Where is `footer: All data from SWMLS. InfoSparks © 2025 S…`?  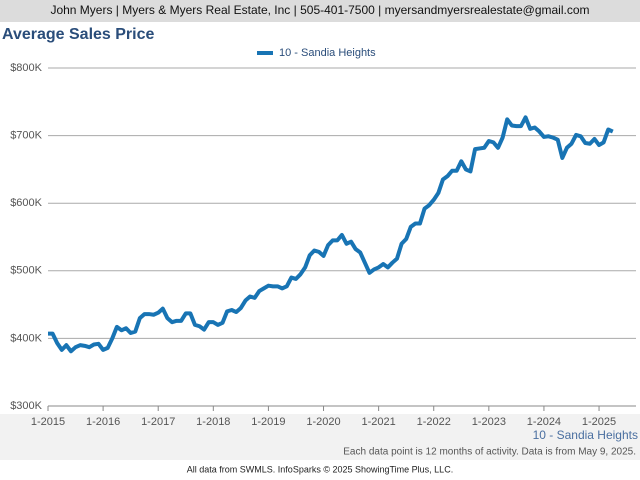 footer: All data from SWMLS. InfoSparks © 2025 S… is located at coordinates (320, 469).